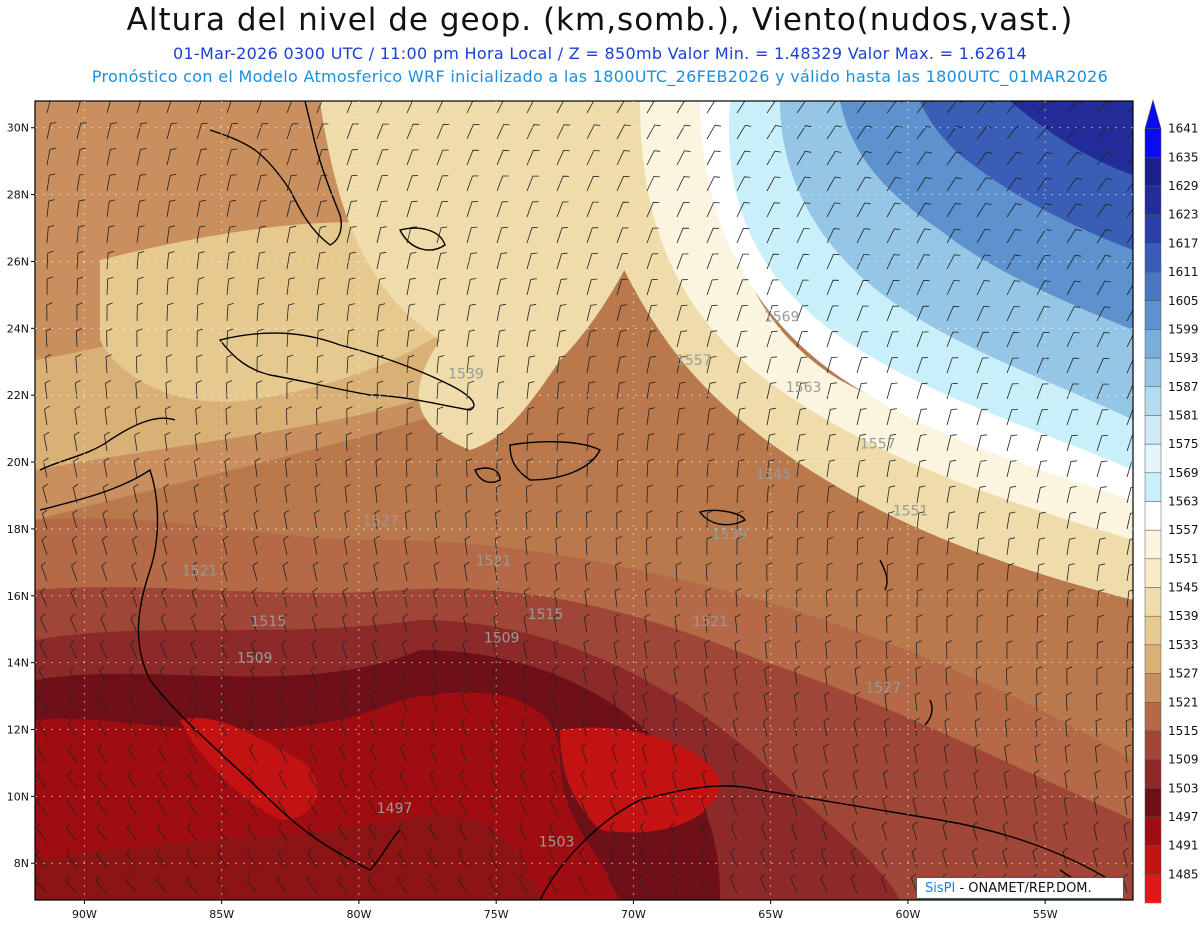 This screenshot has height=927, width=1200. What do you see at coordinates (1183, 387) in the screenshot?
I see `colorbar-label: 1587` at bounding box center [1183, 387].